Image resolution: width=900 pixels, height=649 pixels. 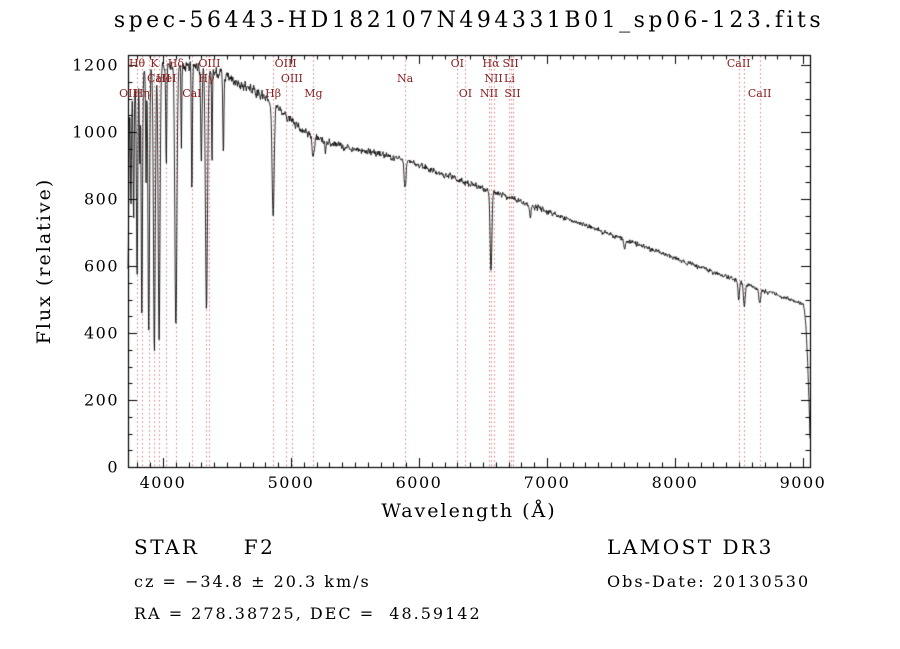 What do you see at coordinates (313, 93) in the screenshot?
I see `spectral-line-label: Mg` at bounding box center [313, 93].